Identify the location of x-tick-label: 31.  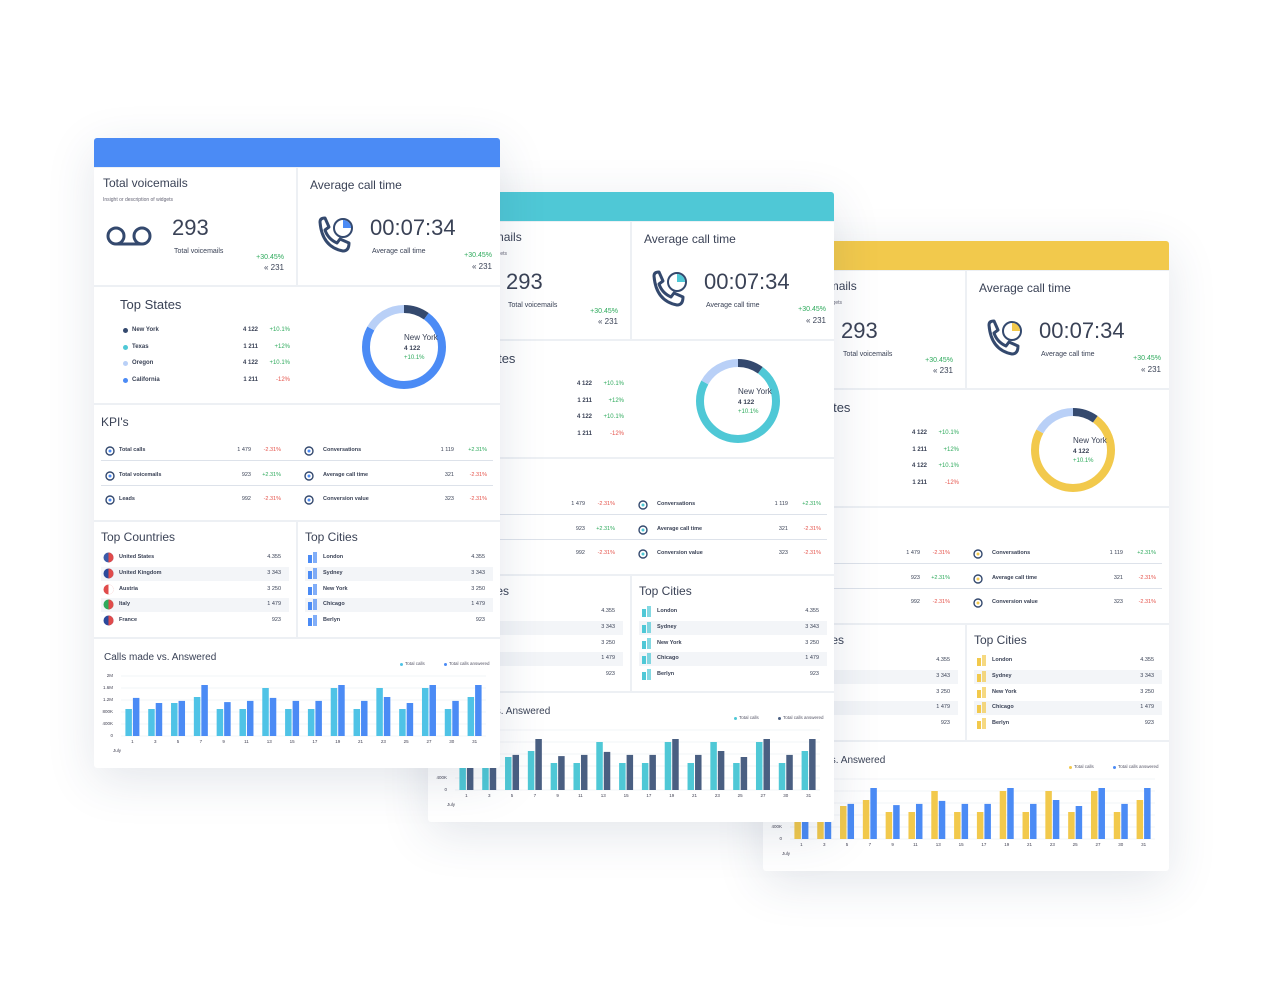
(809, 795).